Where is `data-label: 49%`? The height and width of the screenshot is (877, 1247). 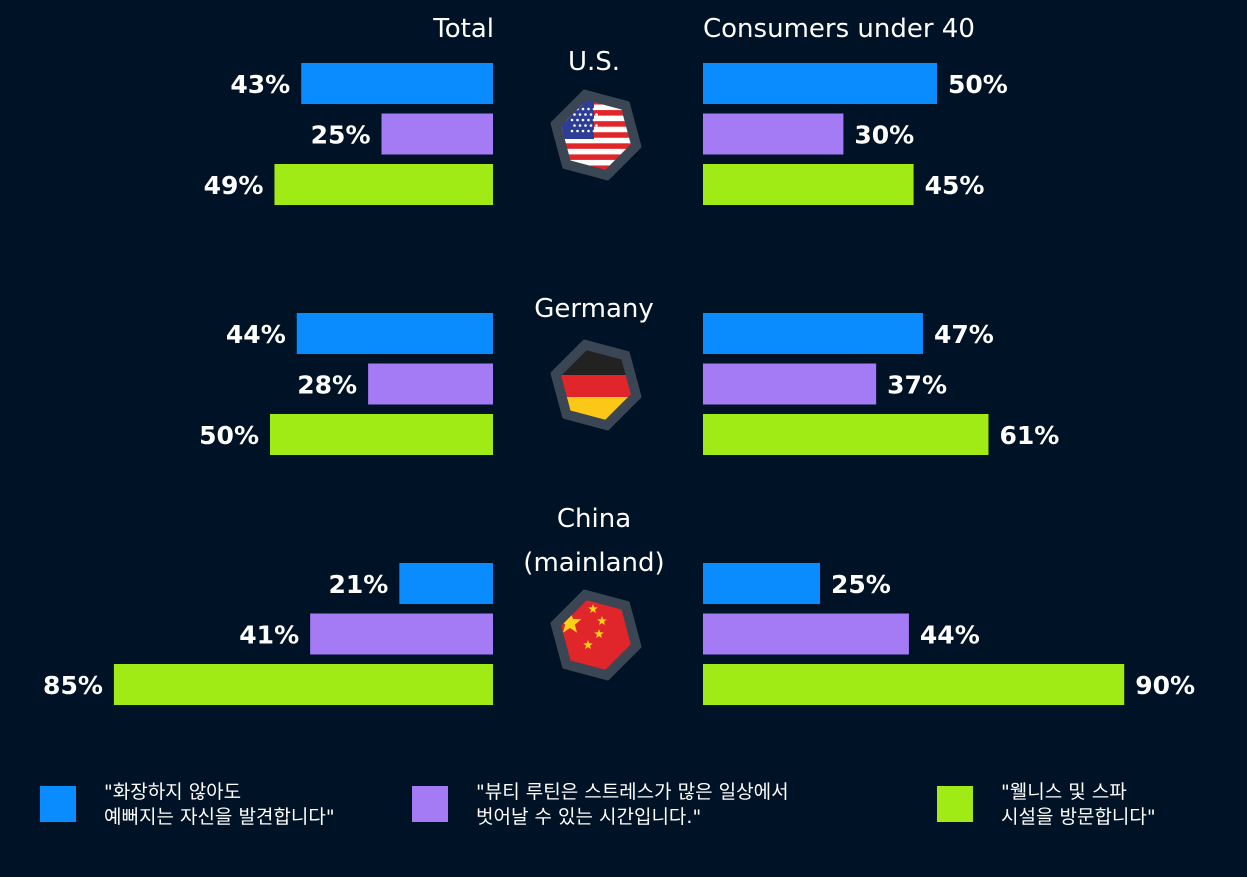
data-label: 49% is located at coordinates (234, 185).